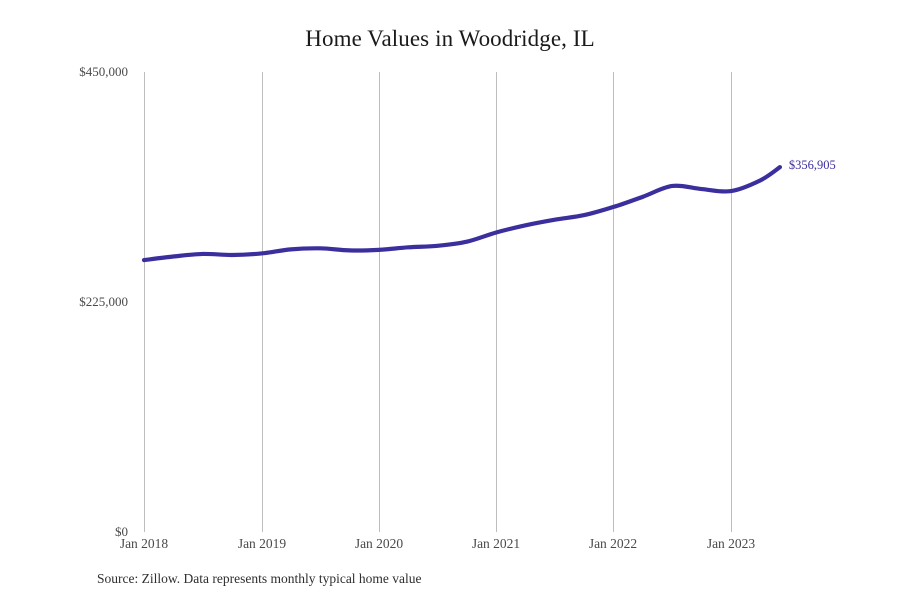 This screenshot has width=900, height=600. What do you see at coordinates (262, 302) in the screenshot?
I see `gridline-jan-2019` at bounding box center [262, 302].